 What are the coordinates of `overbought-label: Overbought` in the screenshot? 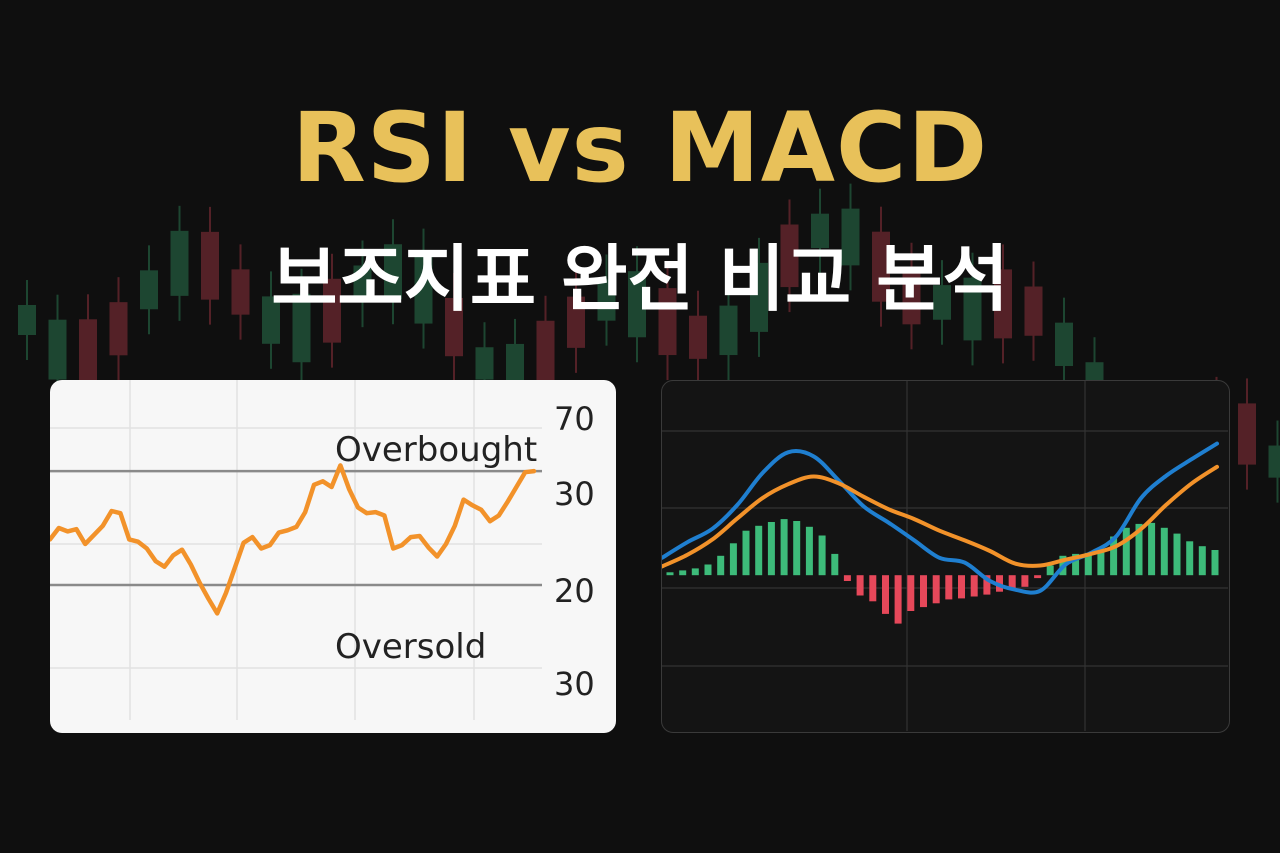 It's located at (436, 450).